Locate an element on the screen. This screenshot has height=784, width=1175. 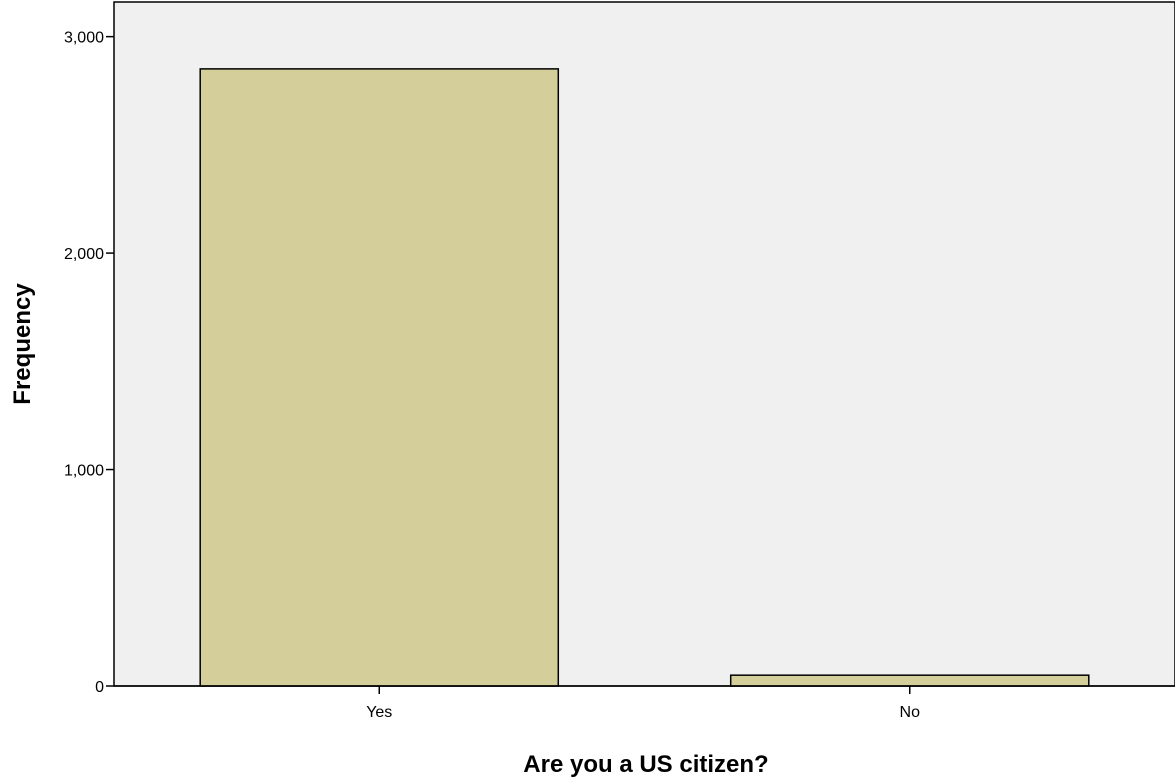
y-tick-label: 3,000 is located at coordinates (84, 38).